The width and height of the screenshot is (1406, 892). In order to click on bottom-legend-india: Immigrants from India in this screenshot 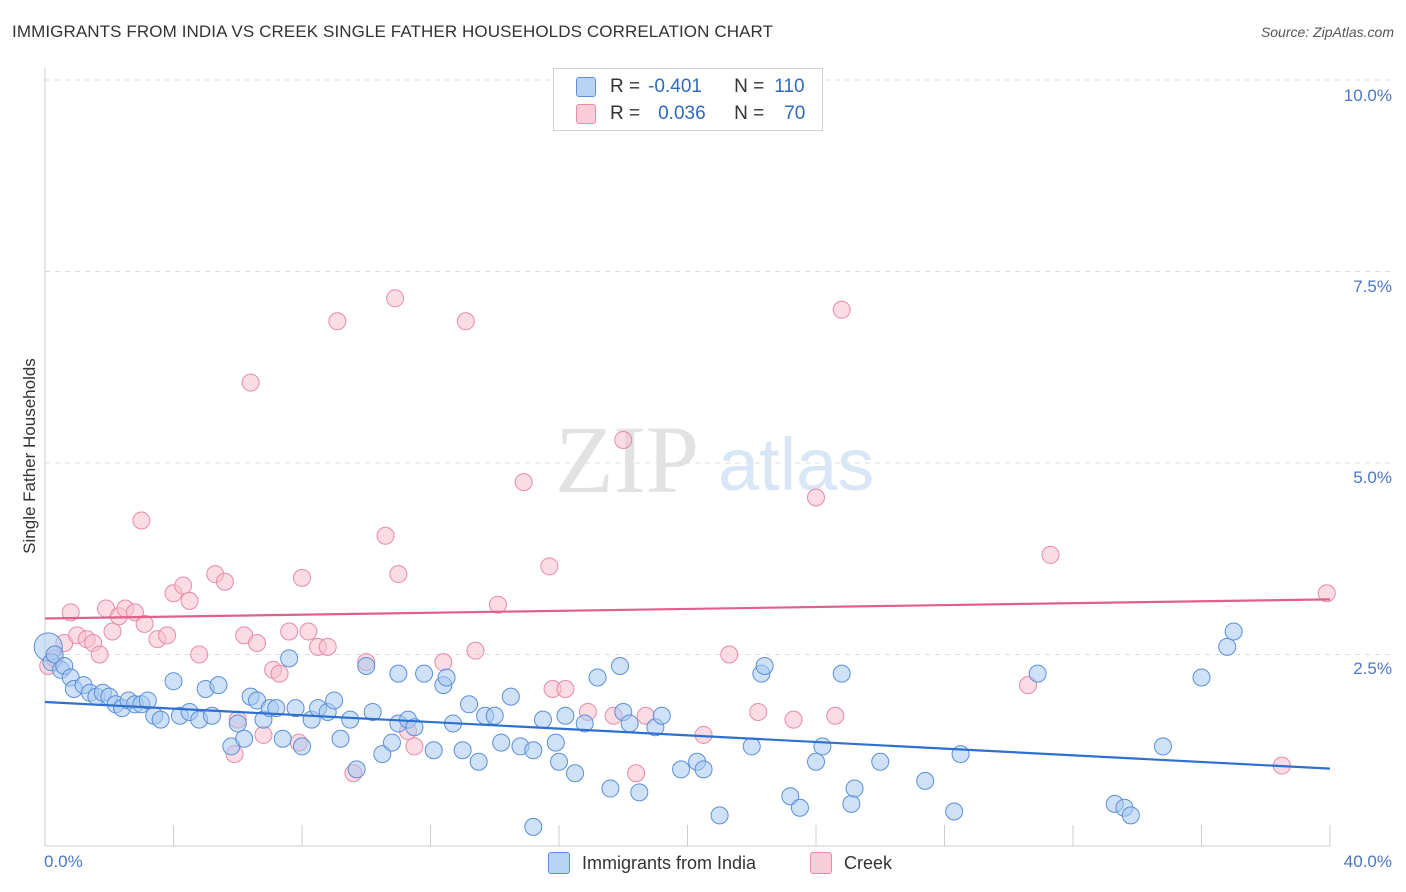, I will do `click(652, 863)`.